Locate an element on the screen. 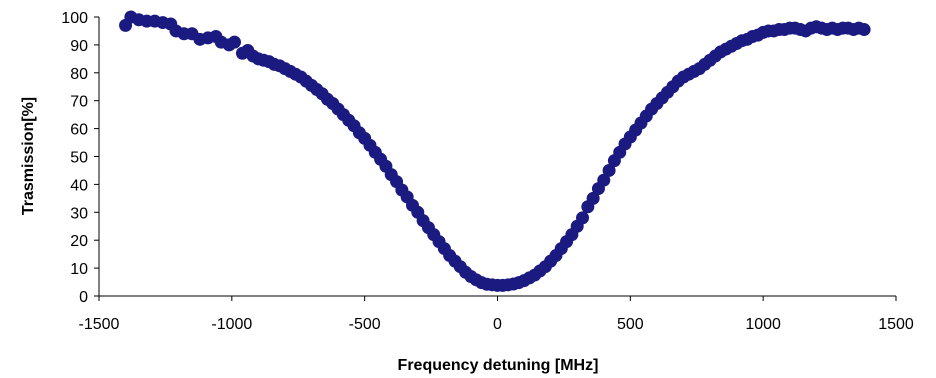  y-tick-label: 90 is located at coordinates (79, 46).